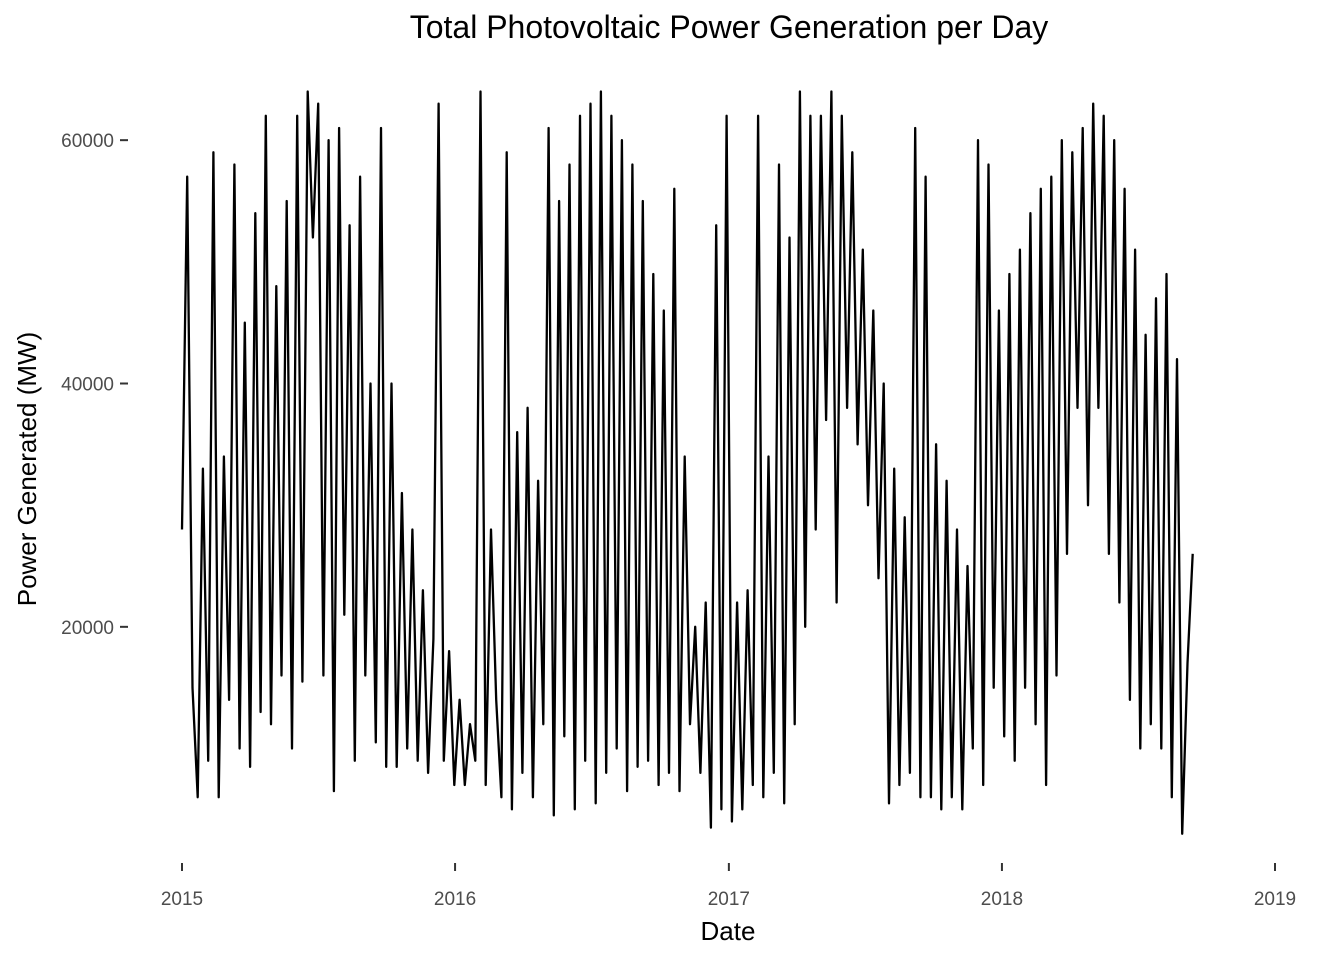 Image resolution: width=1344 pixels, height=960 pixels. What do you see at coordinates (87, 141) in the screenshot?
I see `y-tick-label: 60000` at bounding box center [87, 141].